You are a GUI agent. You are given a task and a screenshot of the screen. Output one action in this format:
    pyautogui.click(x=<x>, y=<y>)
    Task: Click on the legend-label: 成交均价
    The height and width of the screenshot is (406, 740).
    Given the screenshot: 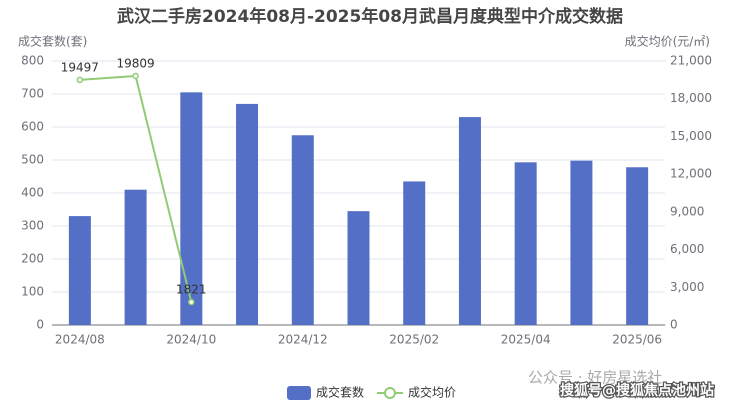 What is the action you would take?
    pyautogui.click(x=432, y=392)
    